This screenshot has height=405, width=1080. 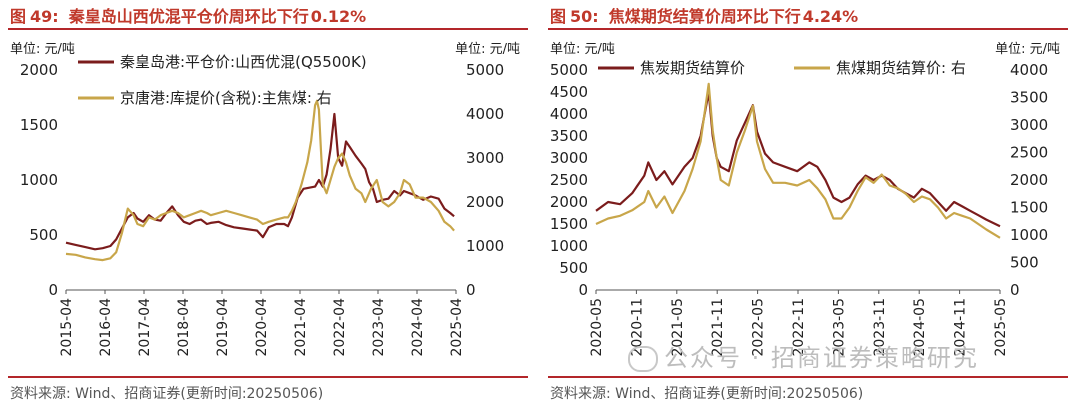 I want to click on x-tick-label: 2017-04, so click(x=145, y=327).